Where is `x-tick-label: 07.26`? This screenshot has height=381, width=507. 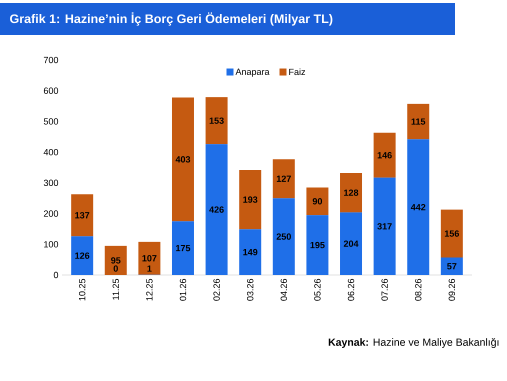 x-tick-label: 07.26 is located at coordinates (384, 289).